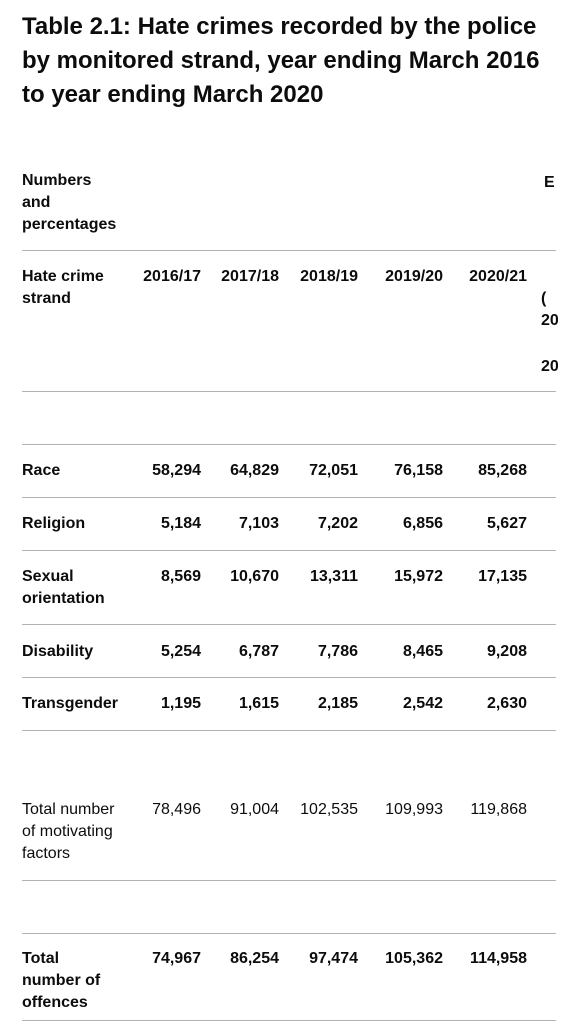  Describe the element at coordinates (68, 831) in the screenshot. I see `row-label: Total number of motivating factors` at that location.